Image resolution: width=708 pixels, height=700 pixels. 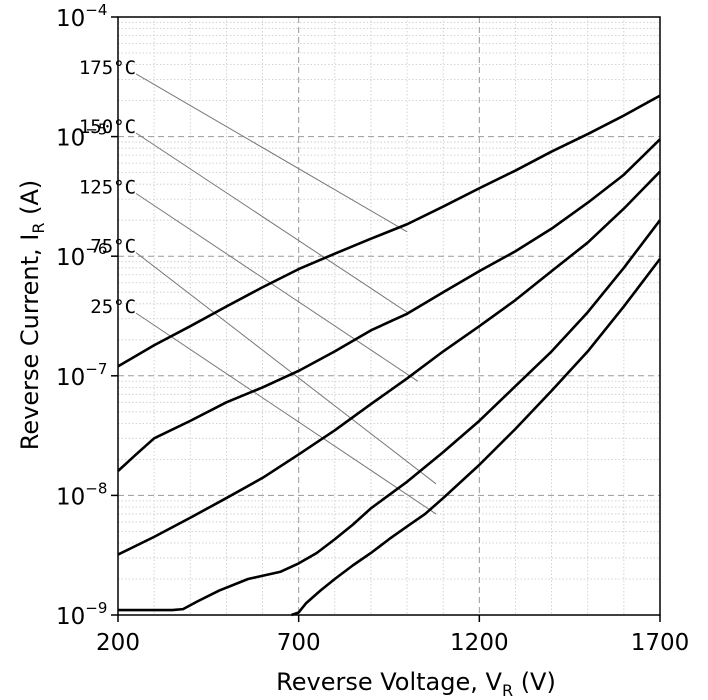 I want to click on x-axis-label: Reverse Voltage, VR (V), so click(x=416, y=684).